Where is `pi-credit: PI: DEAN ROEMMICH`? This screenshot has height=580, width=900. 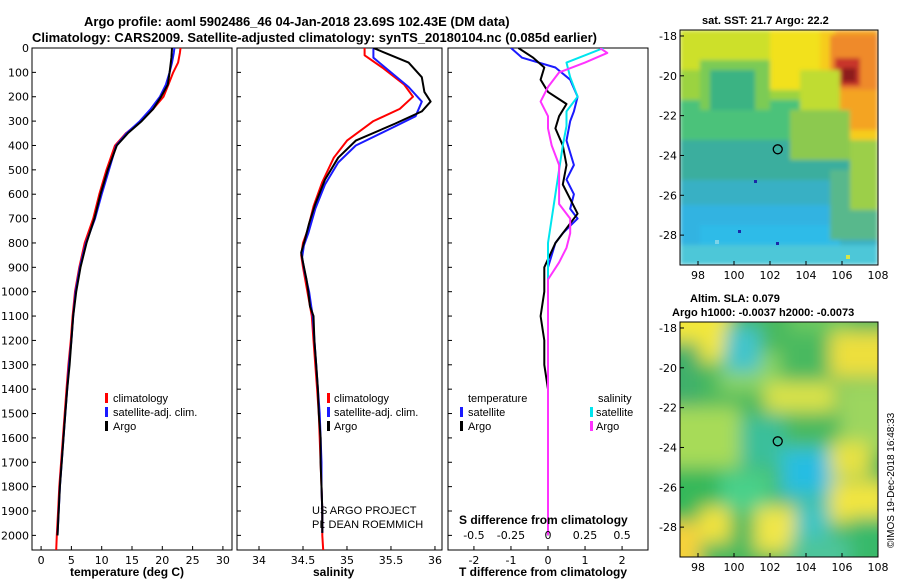
pi-credit: PI: DEAN ROEMMICH is located at coordinates (367, 525).